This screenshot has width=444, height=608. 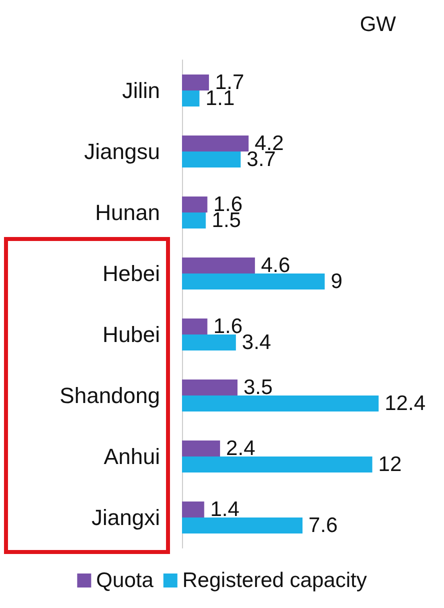 What do you see at coordinates (336, 281) in the screenshot?
I see `data-label: 9` at bounding box center [336, 281].